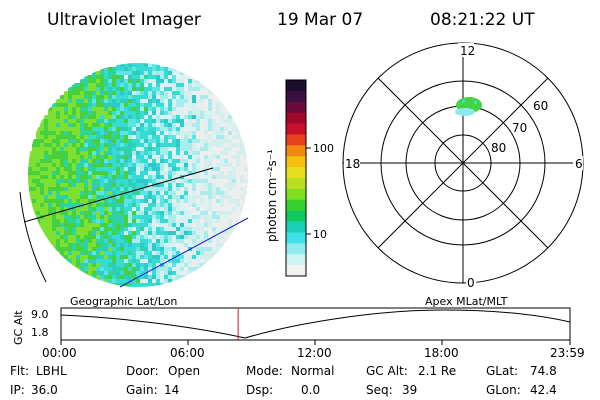 This screenshot has width=600, height=400. What do you see at coordinates (320, 20) in the screenshot?
I see `observation-date: 19 Mar 07` at bounding box center [320, 20].